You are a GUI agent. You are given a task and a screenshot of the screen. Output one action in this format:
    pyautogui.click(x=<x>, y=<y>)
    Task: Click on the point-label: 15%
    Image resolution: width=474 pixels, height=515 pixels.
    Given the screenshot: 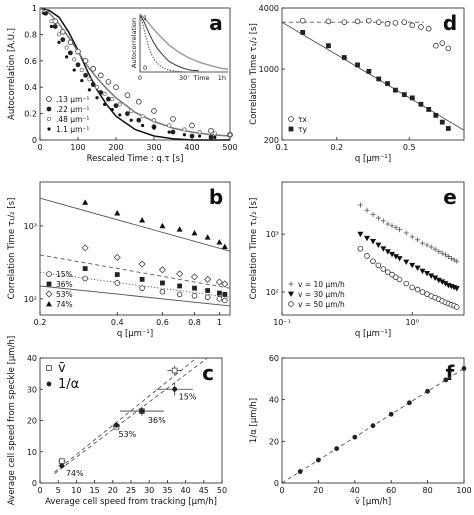 What is the action you would take?
    pyautogui.click(x=188, y=396)
    